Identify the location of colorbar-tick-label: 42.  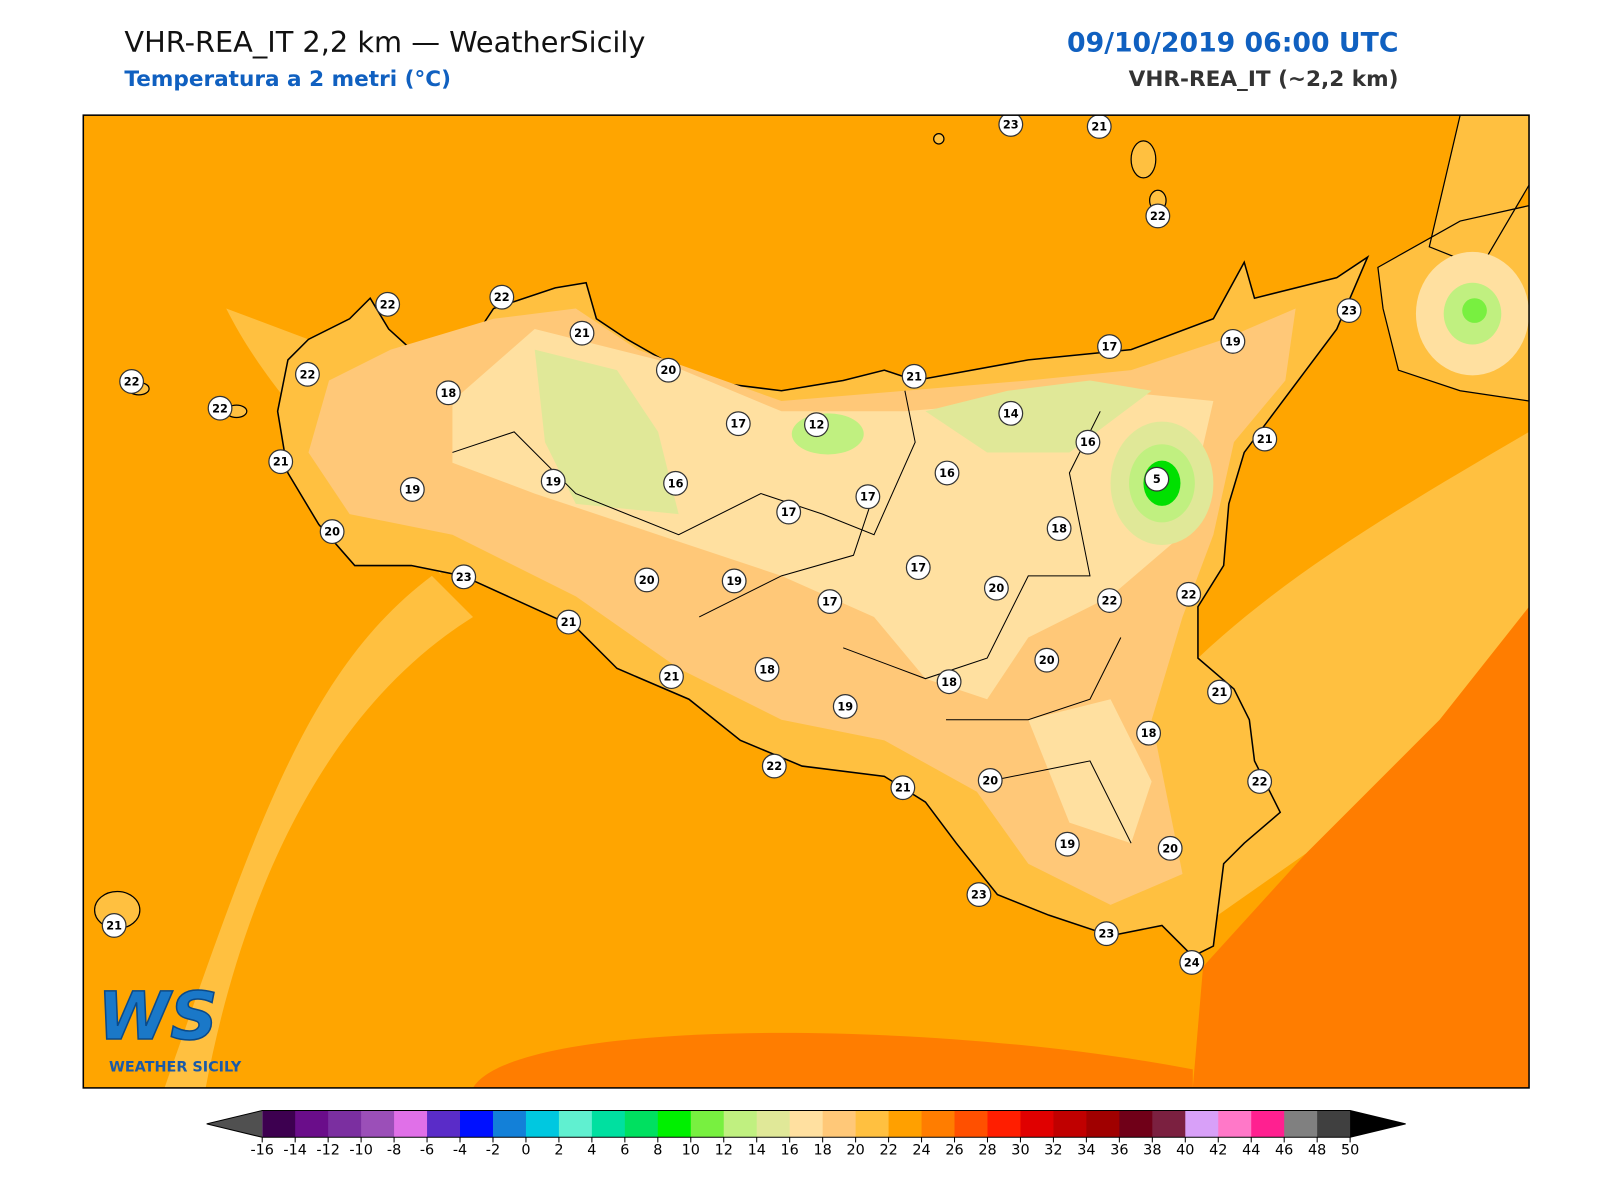
(1218, 1151).